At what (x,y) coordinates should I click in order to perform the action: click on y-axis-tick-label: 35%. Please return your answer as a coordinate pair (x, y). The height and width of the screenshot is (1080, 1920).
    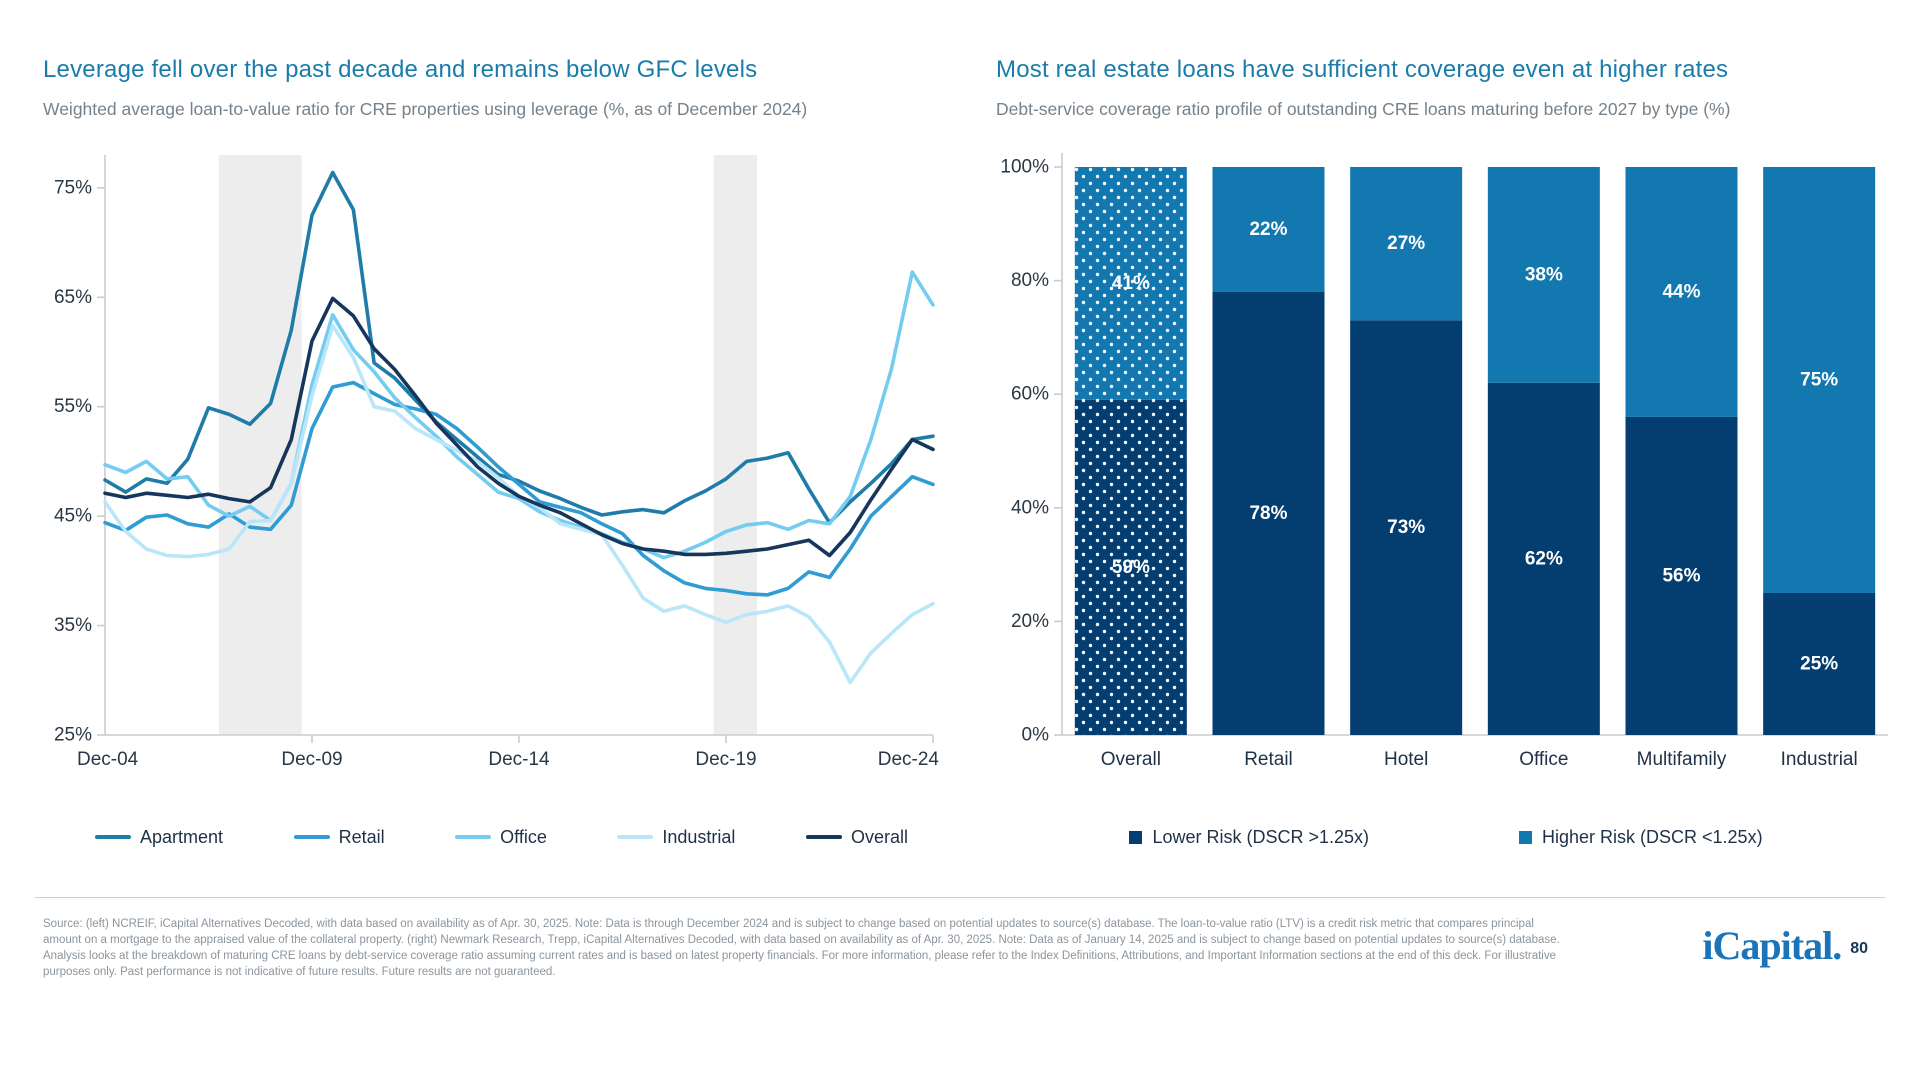
    Looking at the image, I should click on (73, 625).